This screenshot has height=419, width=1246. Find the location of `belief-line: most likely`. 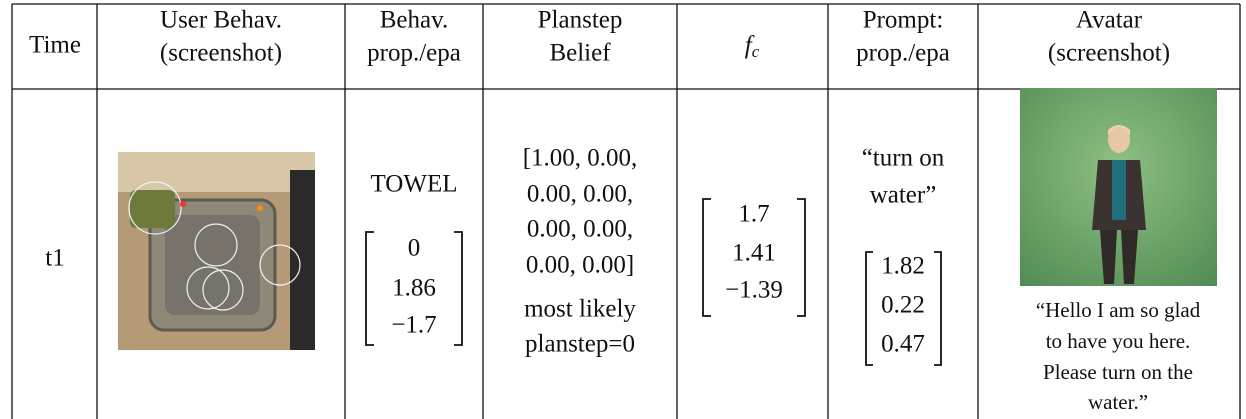

belief-line: most likely is located at coordinates (580, 309).